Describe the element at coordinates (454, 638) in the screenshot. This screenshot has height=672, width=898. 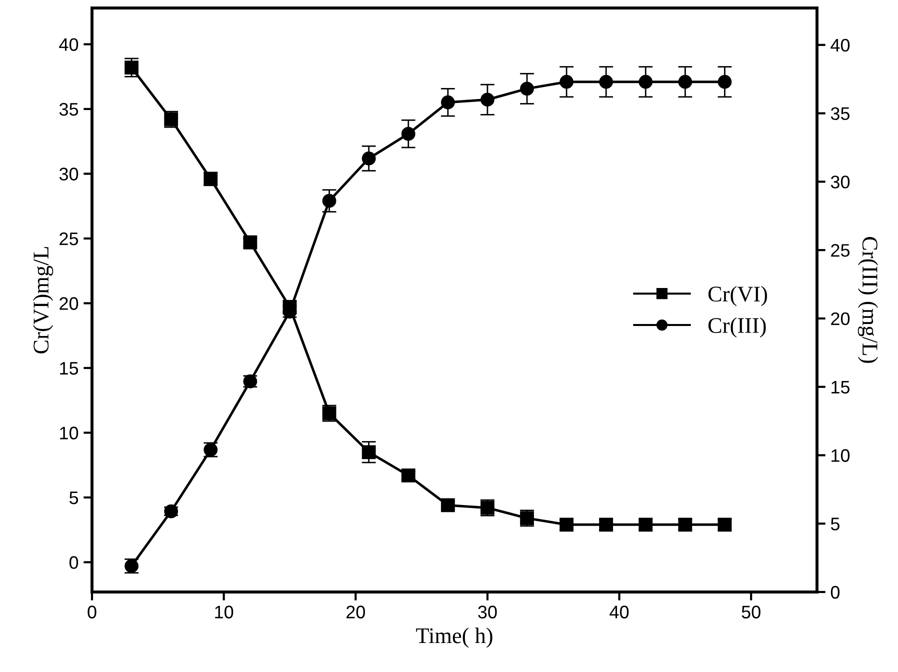
I see `x-axis-title: Time( h)` at that location.